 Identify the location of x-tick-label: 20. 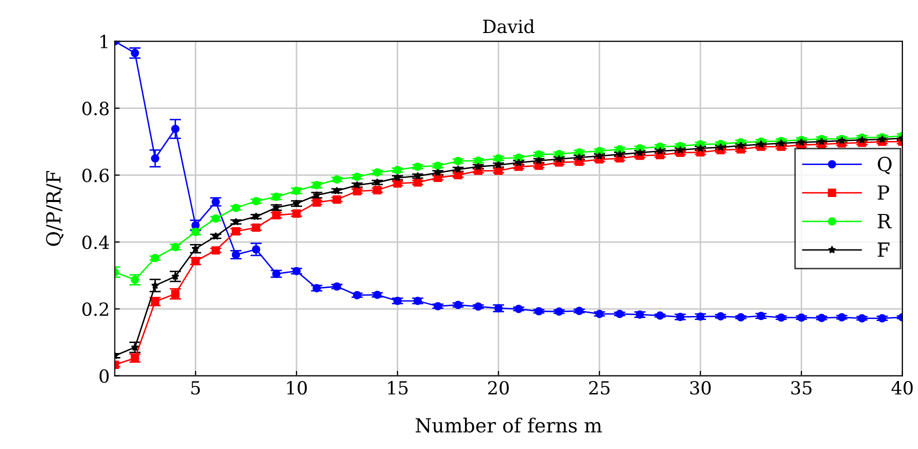
(498, 387).